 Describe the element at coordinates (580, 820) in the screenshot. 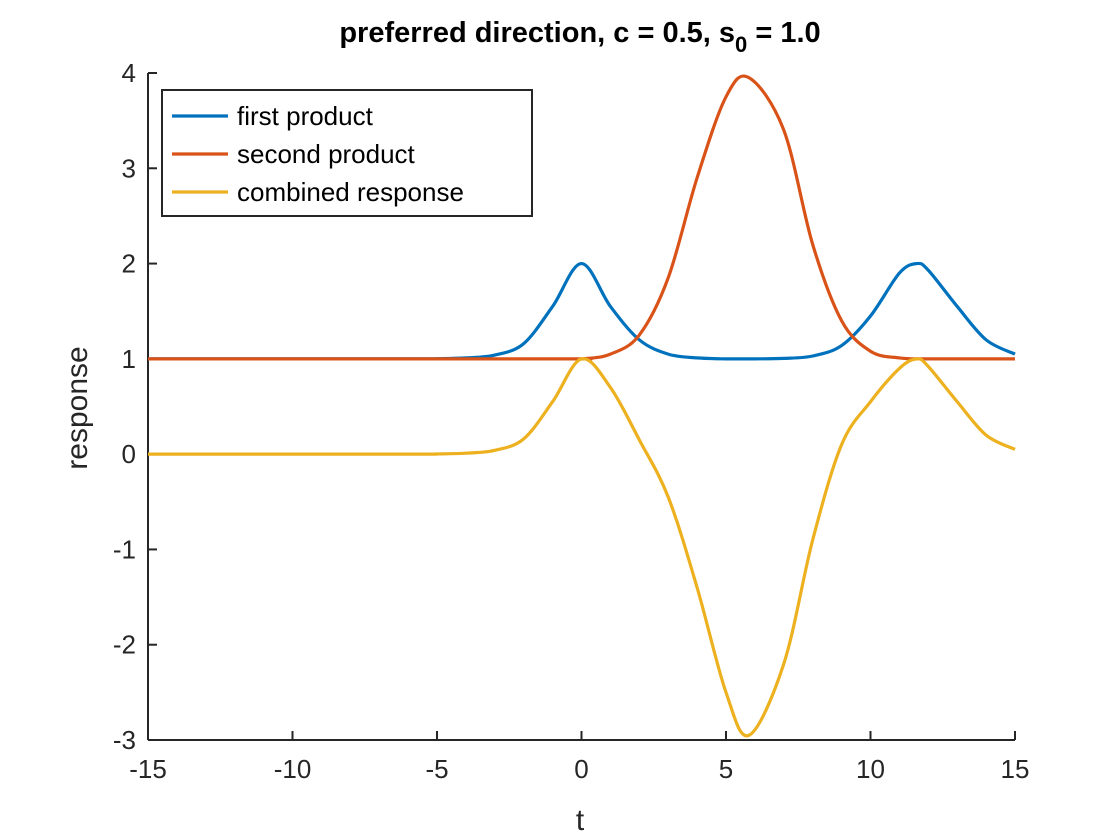

I see `x-axis-title: t` at that location.